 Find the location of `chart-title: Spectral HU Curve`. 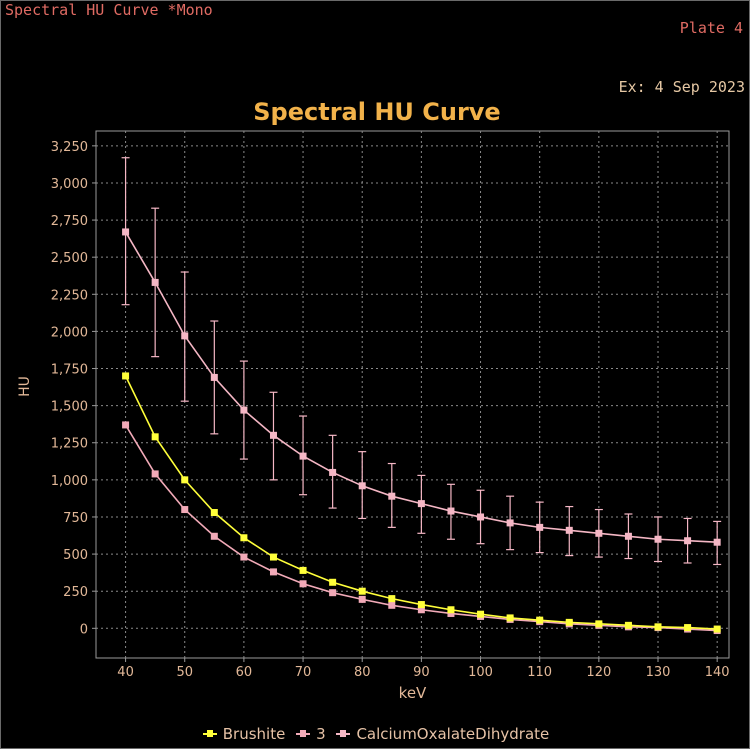

chart-title: Spectral HU Curve is located at coordinates (377, 112).